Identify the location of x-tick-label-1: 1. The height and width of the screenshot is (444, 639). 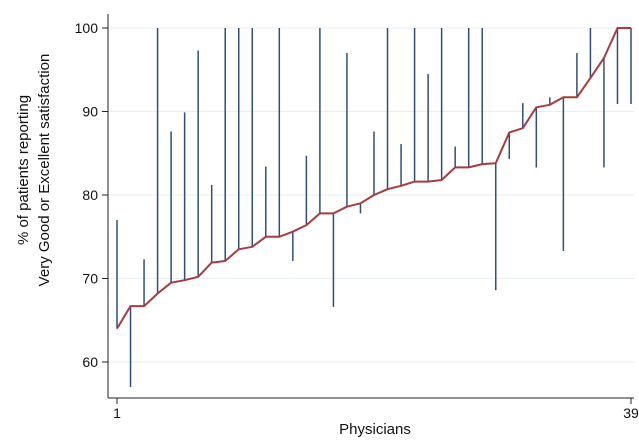
(117, 413).